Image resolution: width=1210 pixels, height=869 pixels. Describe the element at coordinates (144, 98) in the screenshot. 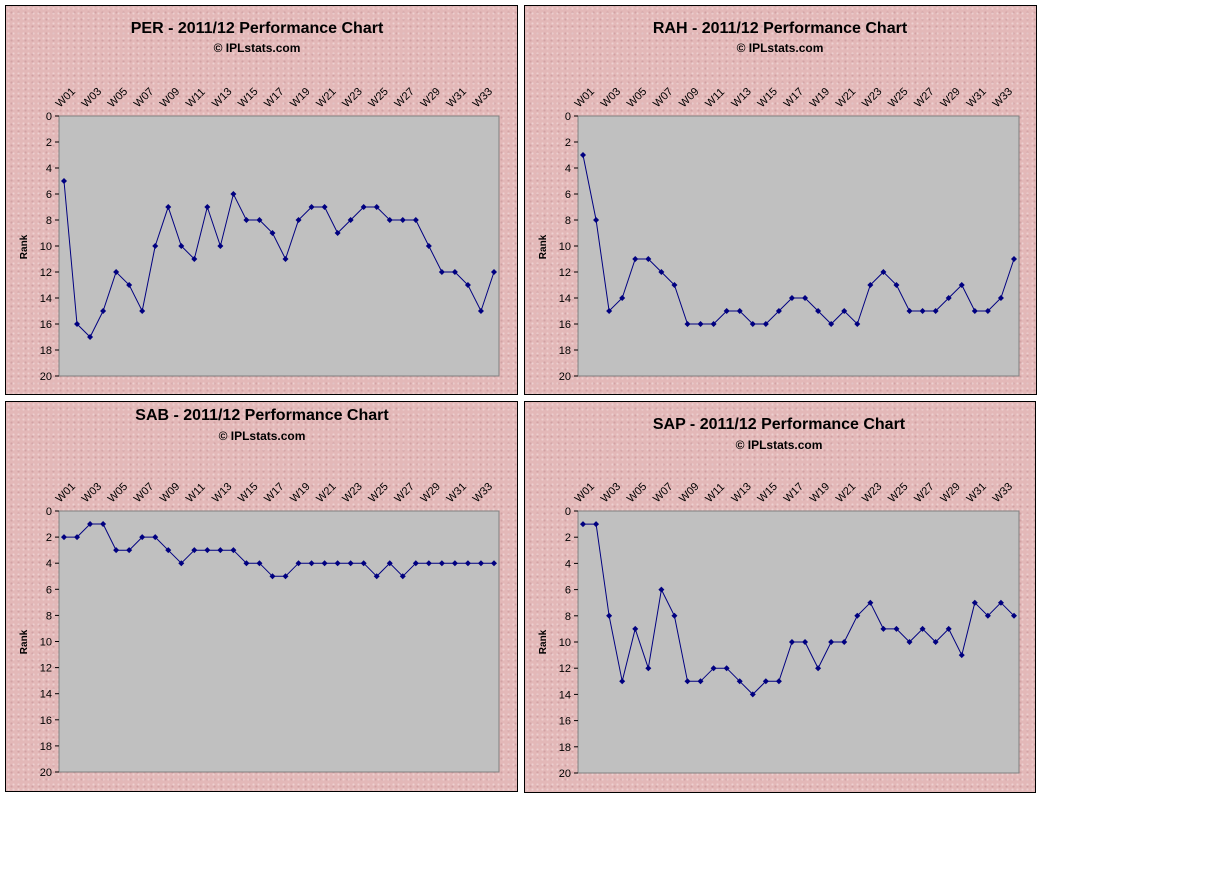

I see `x-tick-label: W07` at that location.